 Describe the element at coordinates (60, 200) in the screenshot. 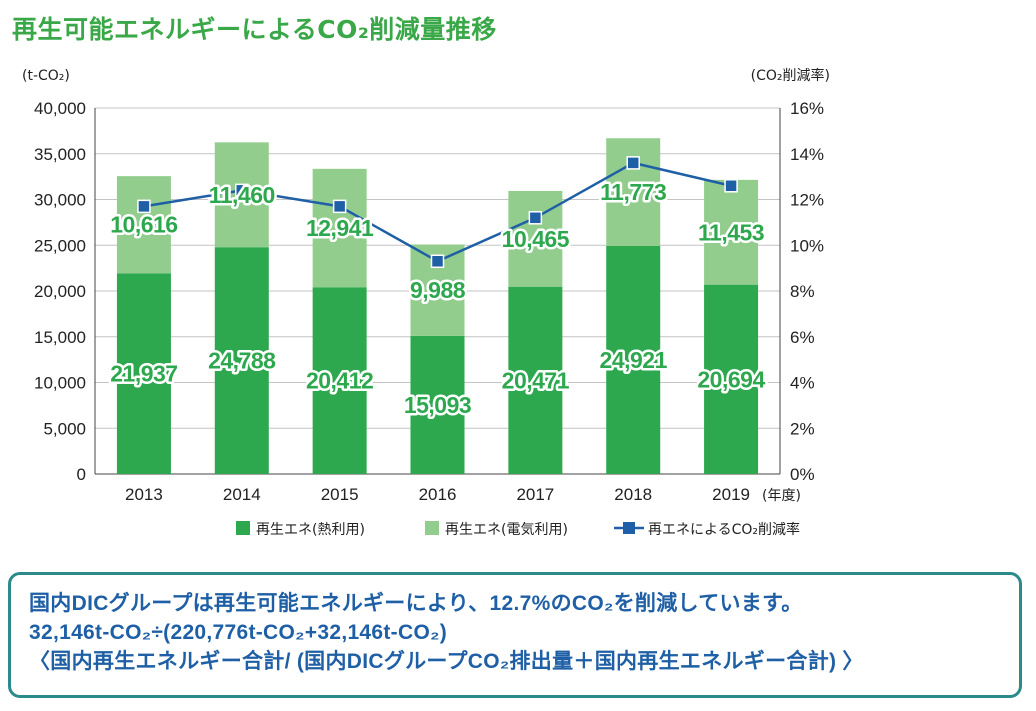

I see `y-tick-label: 30,000` at that location.